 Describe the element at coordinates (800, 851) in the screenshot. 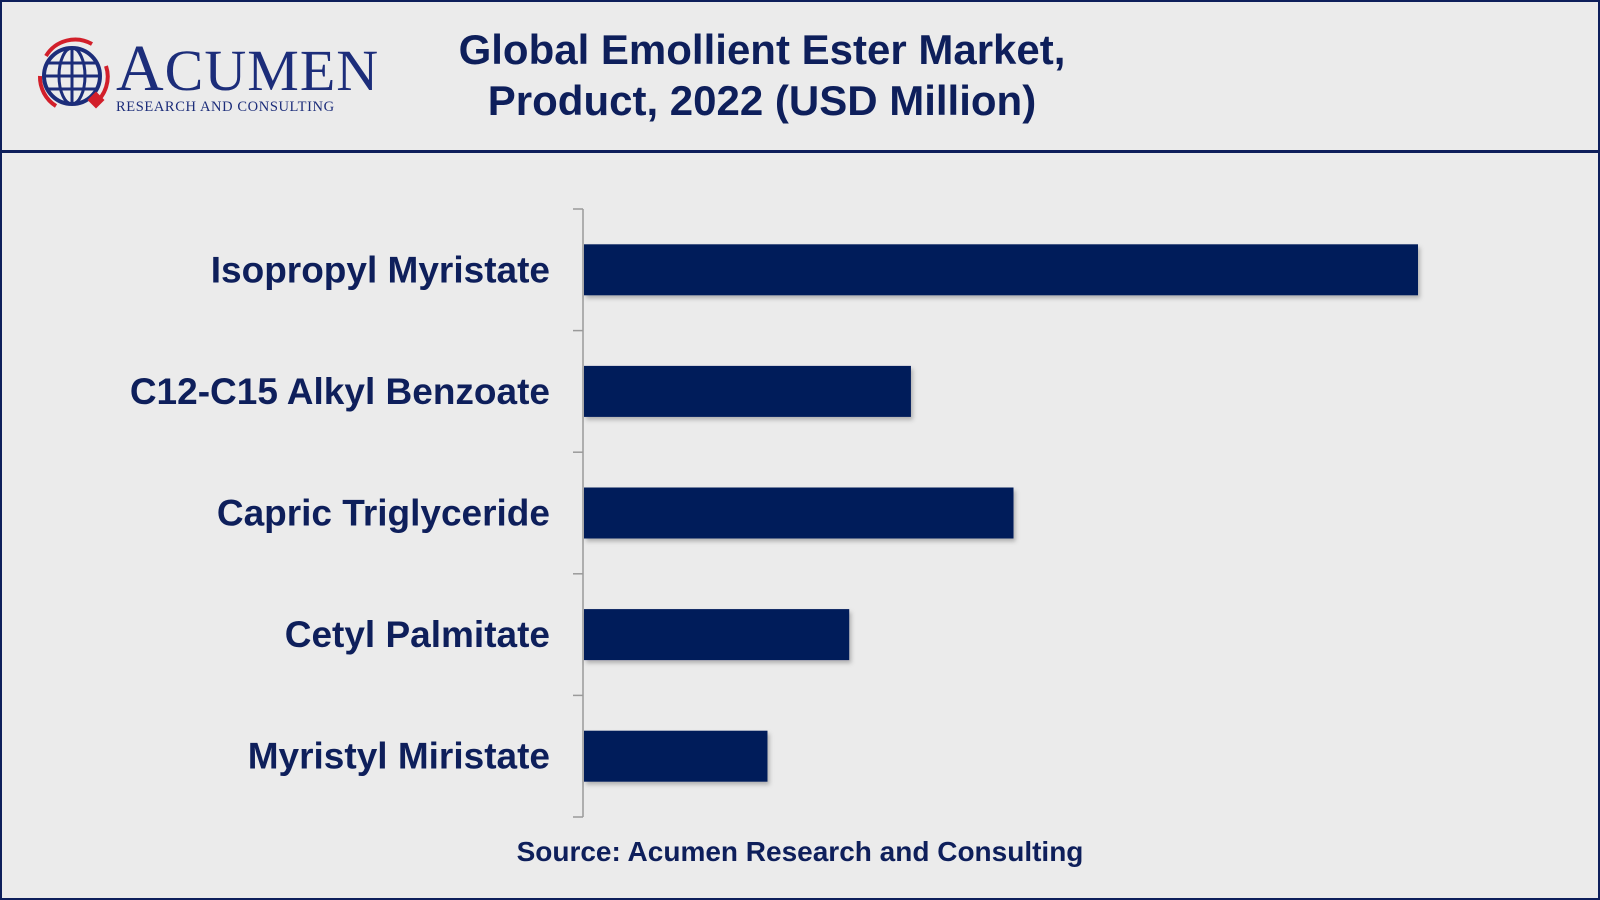

I see `source-note: Source: Acumen Research and Consulting` at that location.